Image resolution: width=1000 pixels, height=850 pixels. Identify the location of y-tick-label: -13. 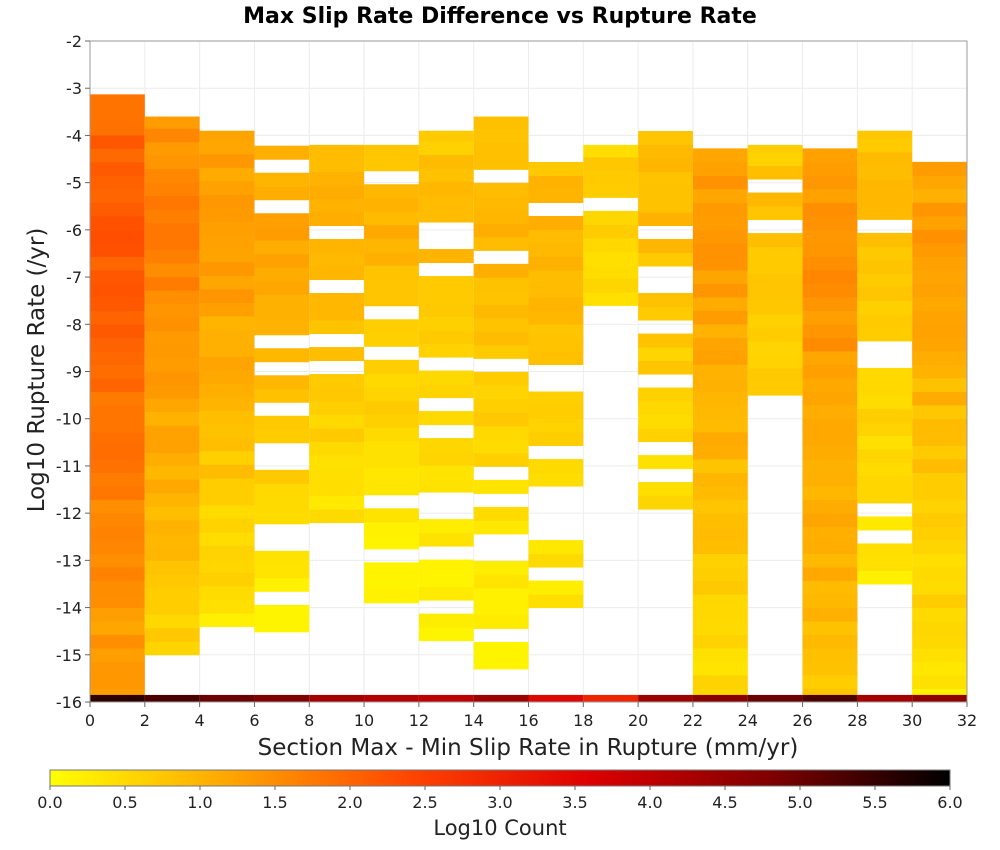
(69, 560).